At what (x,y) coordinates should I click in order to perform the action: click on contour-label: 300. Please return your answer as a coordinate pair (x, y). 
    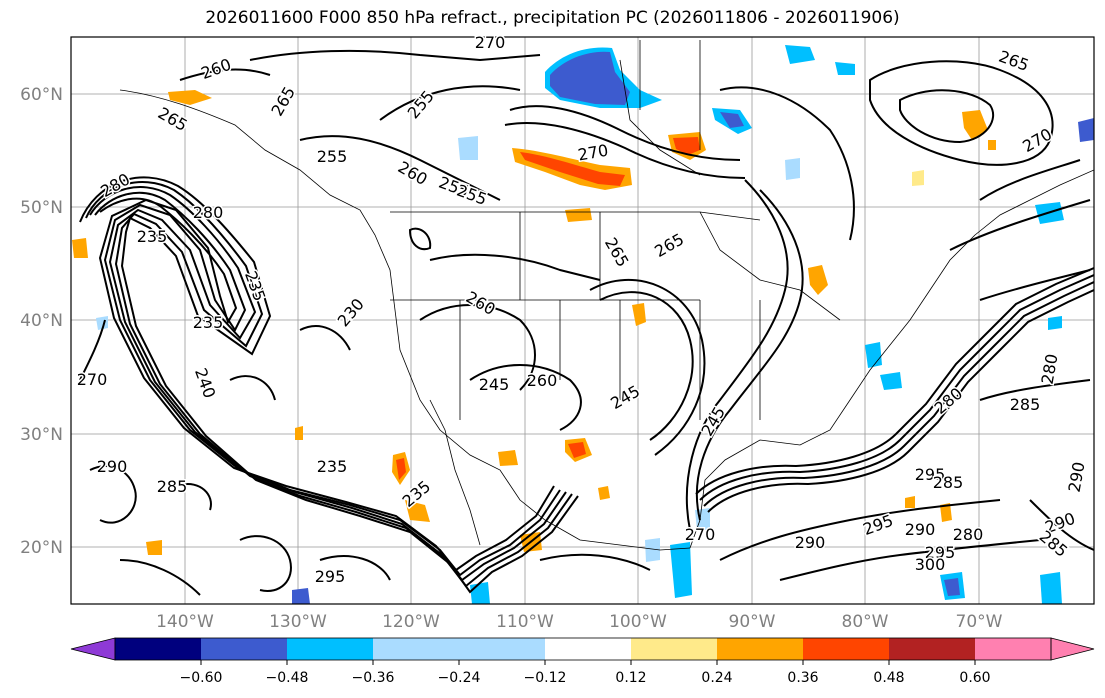
    Looking at the image, I should click on (930, 564).